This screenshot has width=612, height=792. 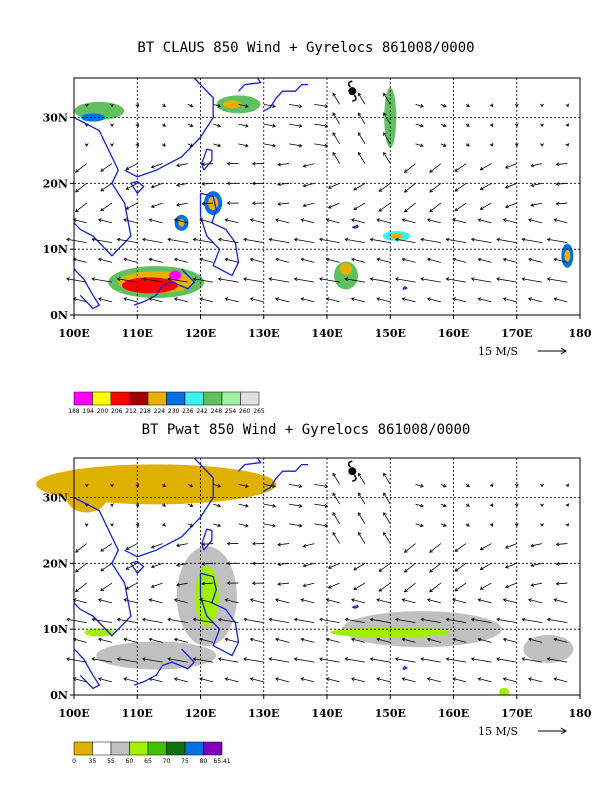 What do you see at coordinates (263, 333) in the screenshot?
I see `x-tick-label: 130E` at bounding box center [263, 333].